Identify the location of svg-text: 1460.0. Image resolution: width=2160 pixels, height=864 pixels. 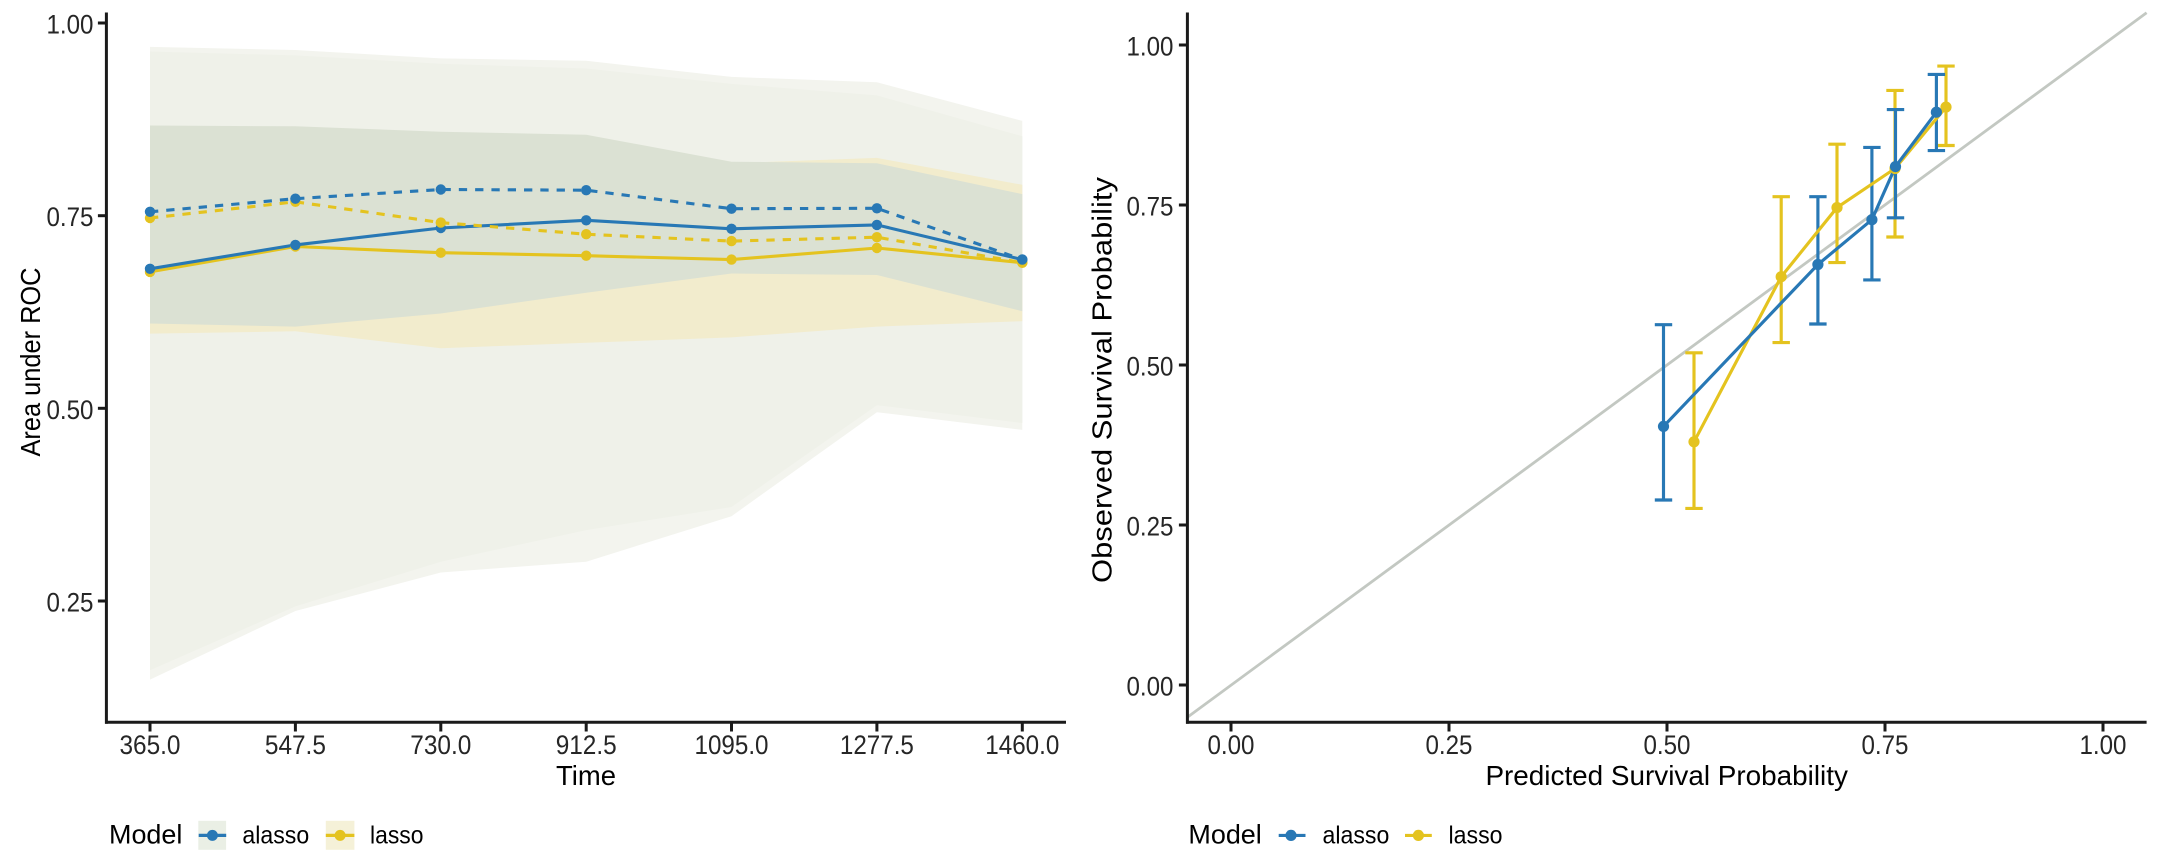
(1022, 745).